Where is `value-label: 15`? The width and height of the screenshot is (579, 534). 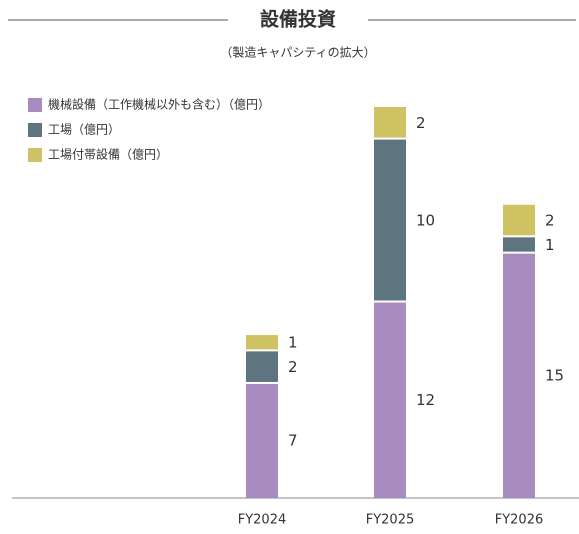 value-label: 15 is located at coordinates (554, 375).